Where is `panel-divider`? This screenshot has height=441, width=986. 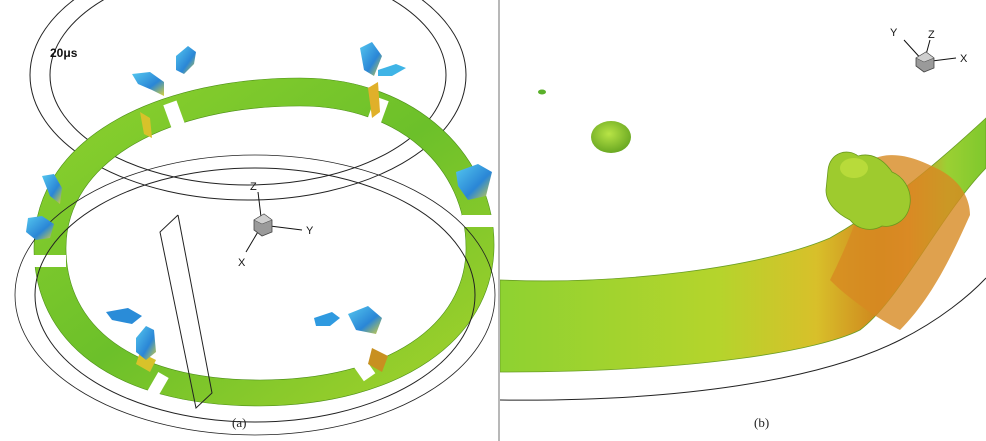
panel-divider is located at coordinates (499, 220).